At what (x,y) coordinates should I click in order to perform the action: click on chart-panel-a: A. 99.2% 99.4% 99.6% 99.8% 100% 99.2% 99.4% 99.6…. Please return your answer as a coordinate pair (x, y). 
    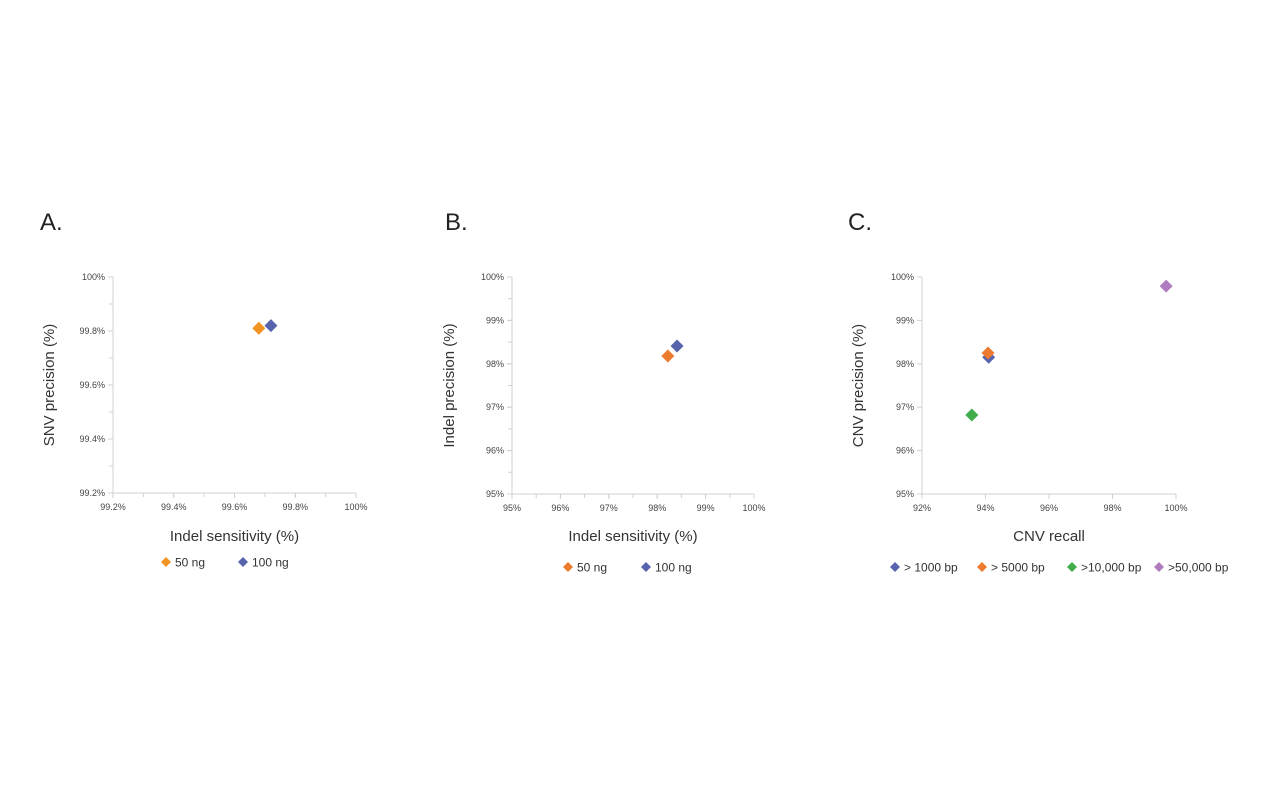
    Looking at the image, I should click on (204, 389).